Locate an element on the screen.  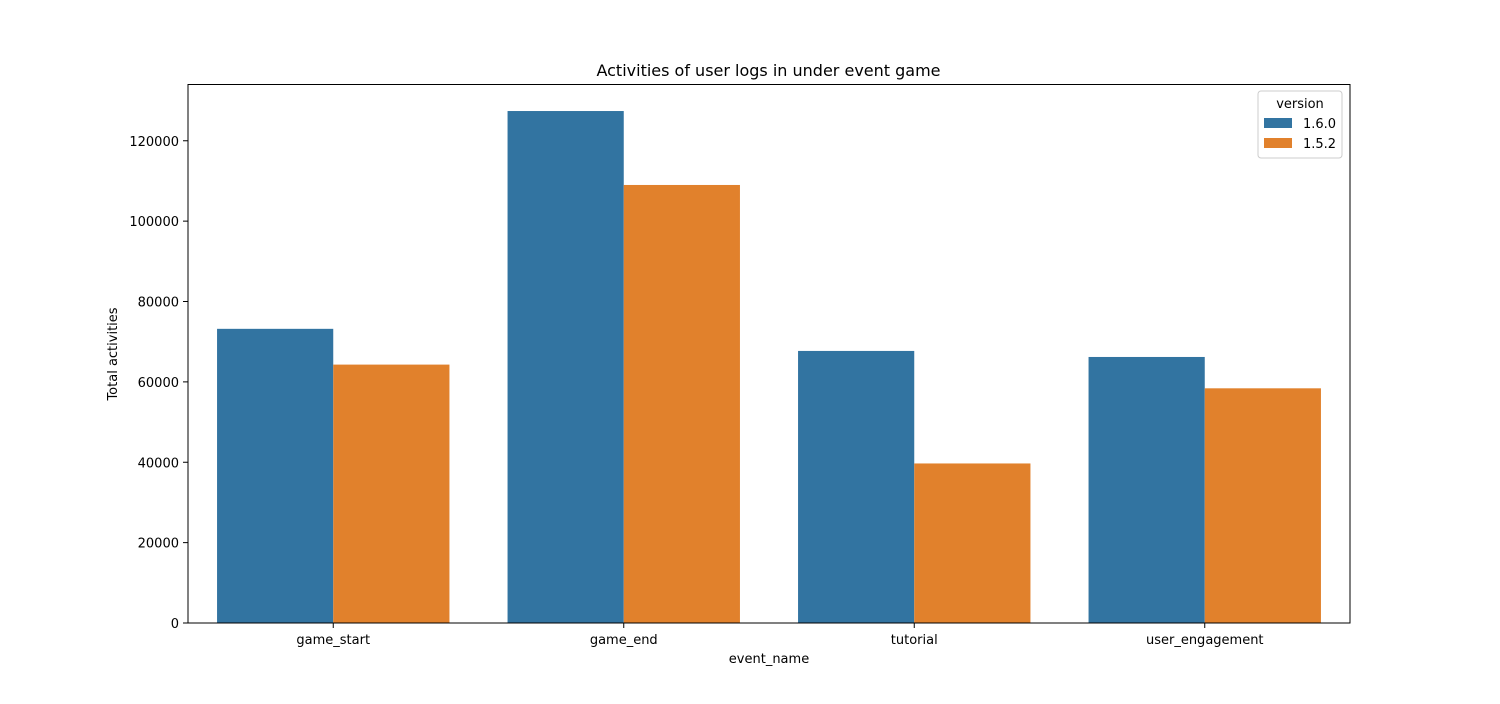
legend-title: version is located at coordinates (1300, 104).